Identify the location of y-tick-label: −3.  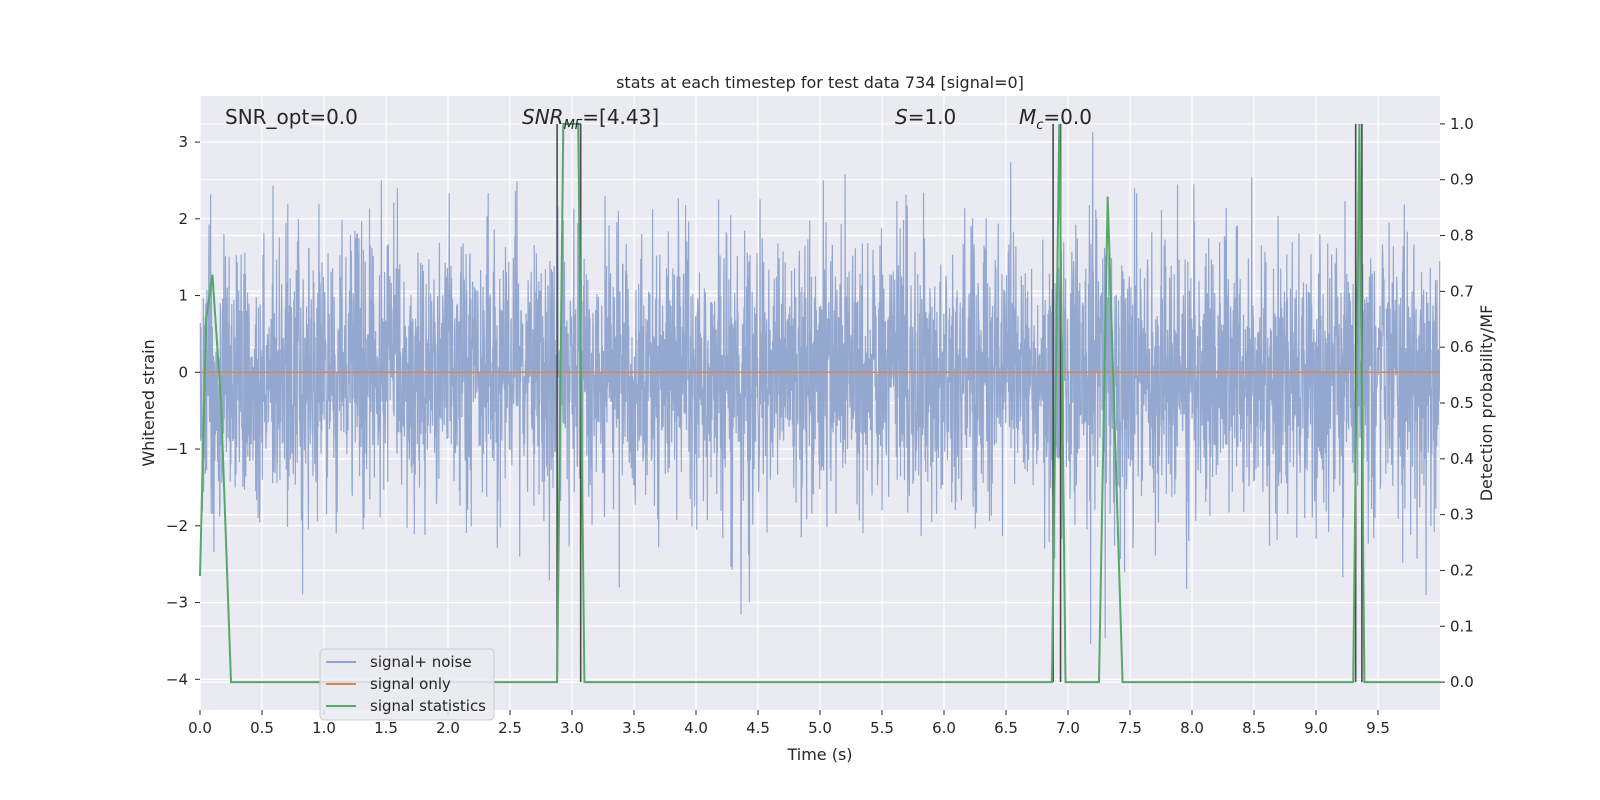
(177, 603).